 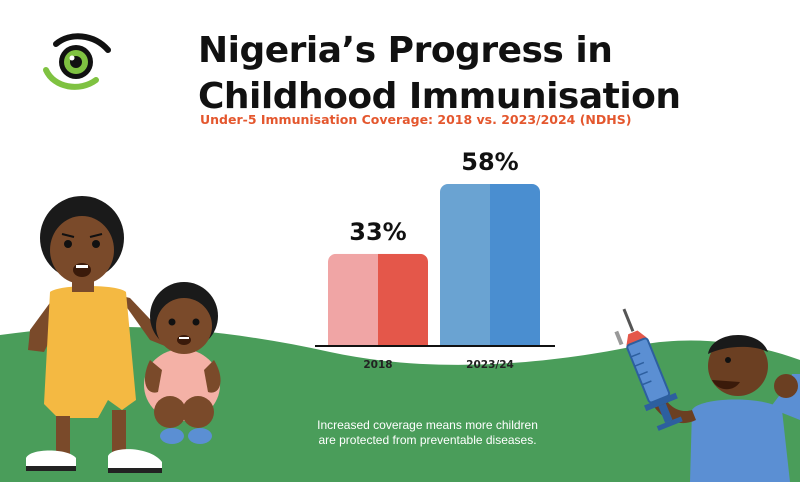 I want to click on syringe-icon, so click(x=648, y=369).